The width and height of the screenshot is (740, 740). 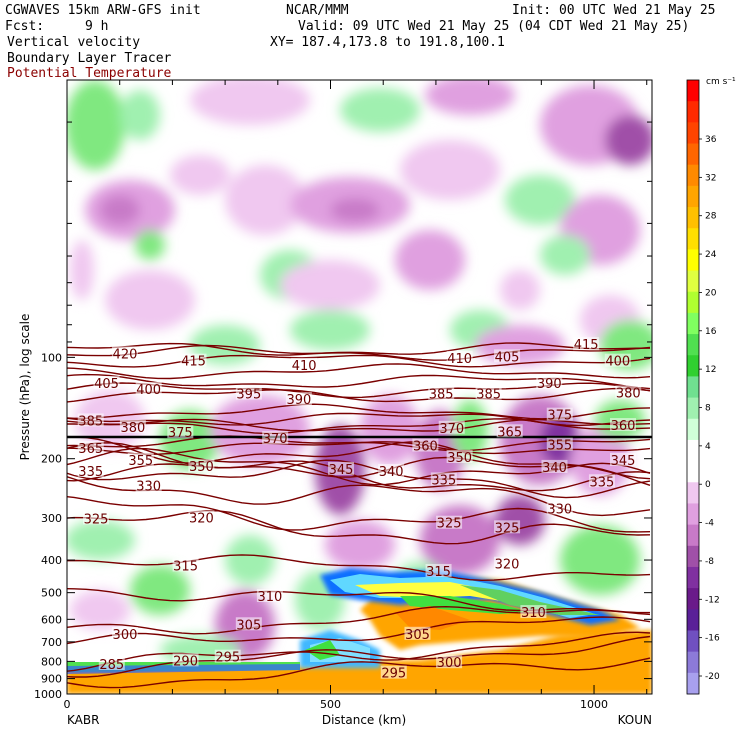 What do you see at coordinates (709, 524) in the screenshot?
I see `colorbar-label: -4` at bounding box center [709, 524].